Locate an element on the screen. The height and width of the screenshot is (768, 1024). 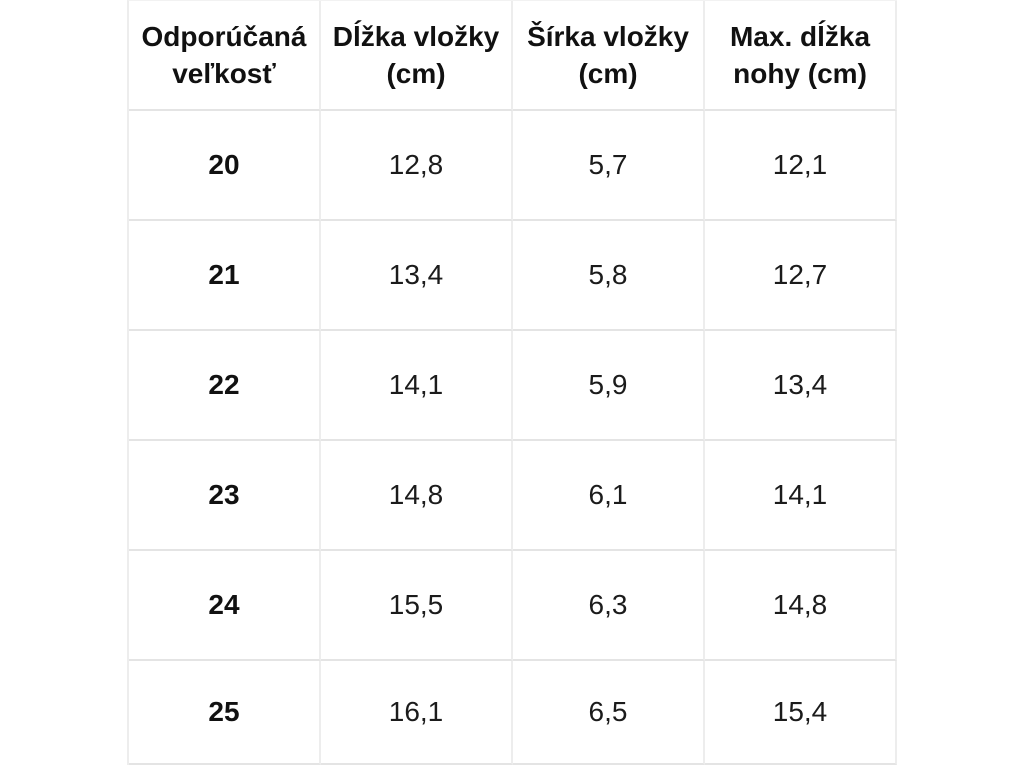
size-cell: 22 is located at coordinates (225, 386).